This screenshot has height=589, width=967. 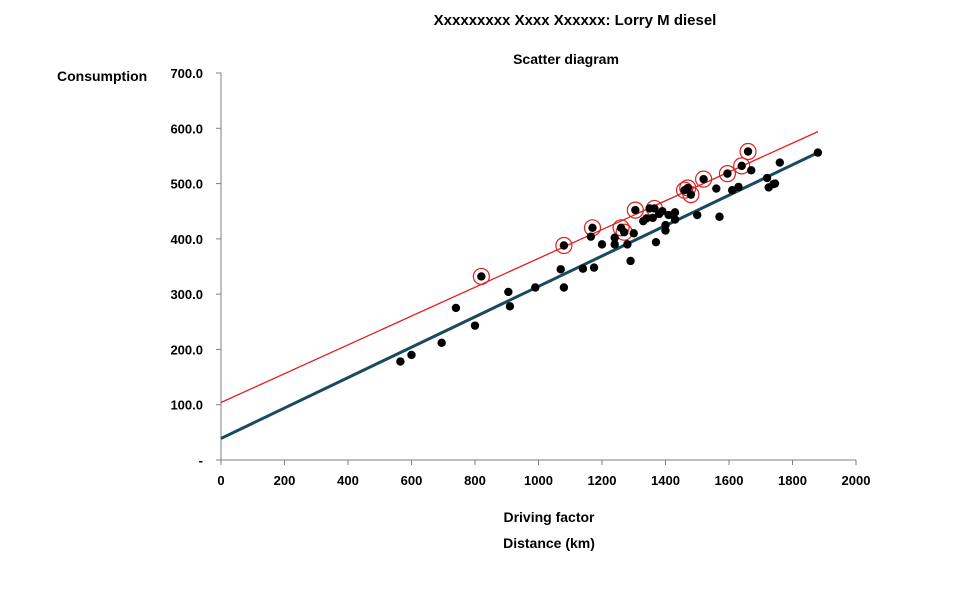 I want to click on chart-subtitle: Scatter diagram, so click(x=566, y=59).